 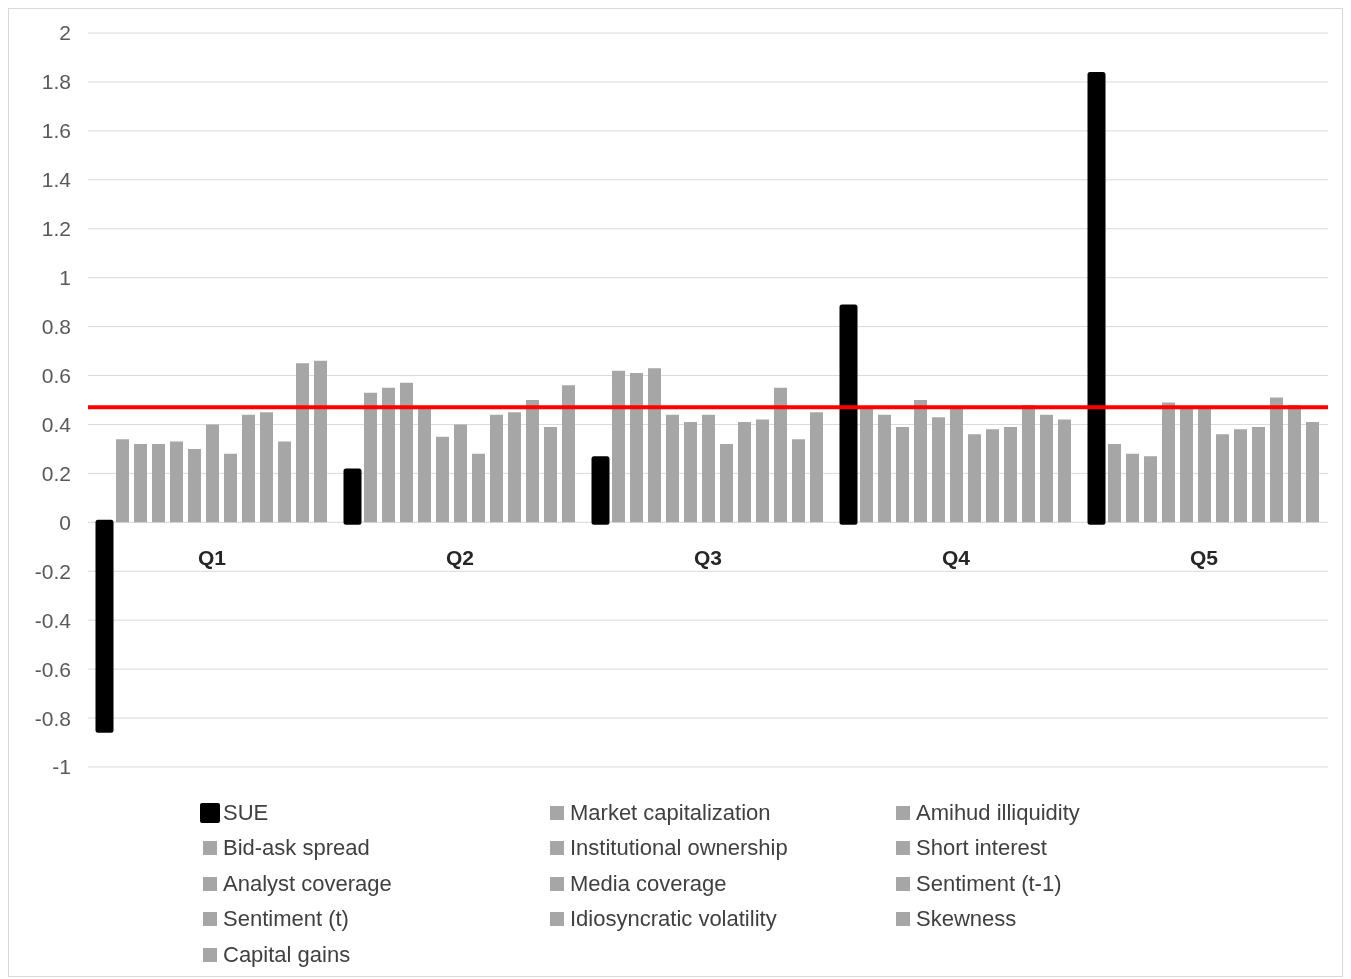 I want to click on legend-label: Media coverage, so click(x=648, y=883).